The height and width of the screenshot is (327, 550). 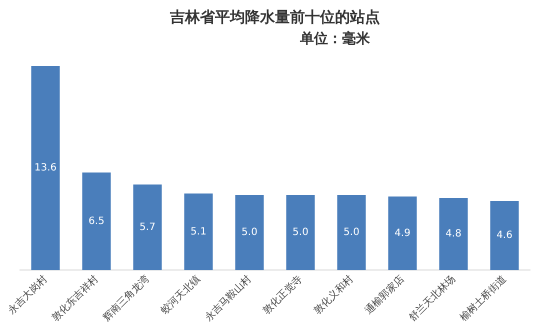 I want to click on x-tick-label: 敦化东吉祥村, so click(x=75, y=298).